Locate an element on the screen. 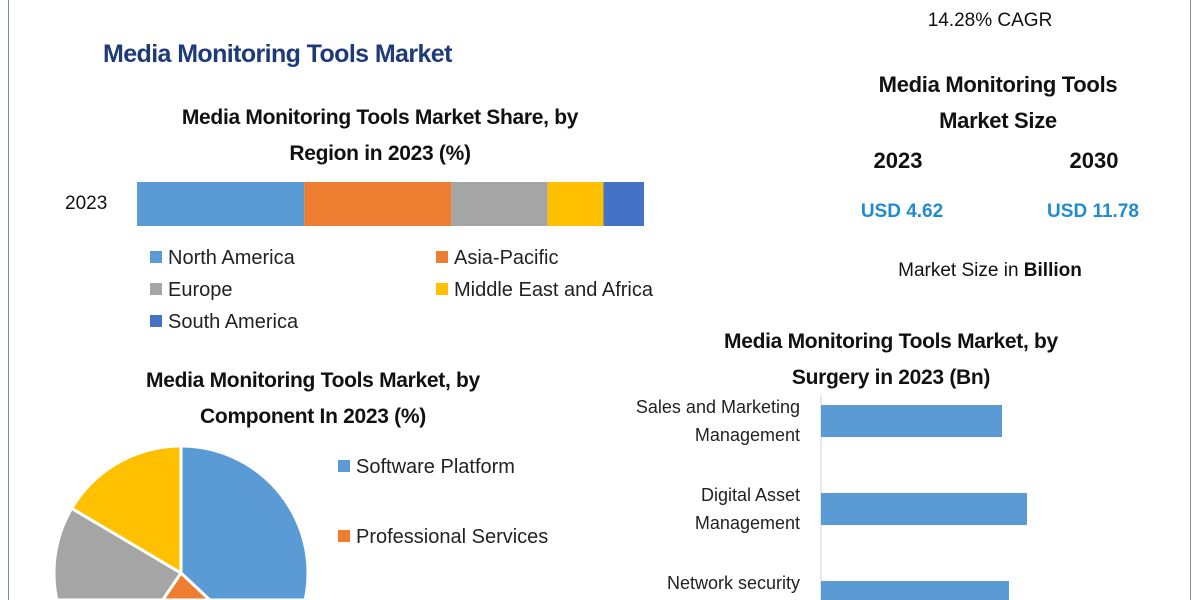 Image resolution: width=1200 pixels, height=600 pixels. surgery-chart-title-line2: Surgery in 2023 (Bn) is located at coordinates (891, 377).